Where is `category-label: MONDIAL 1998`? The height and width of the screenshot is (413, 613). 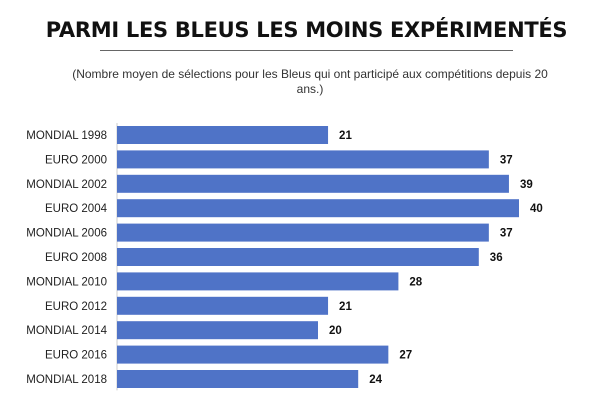 category-label: MONDIAL 1998 is located at coordinates (66, 136).